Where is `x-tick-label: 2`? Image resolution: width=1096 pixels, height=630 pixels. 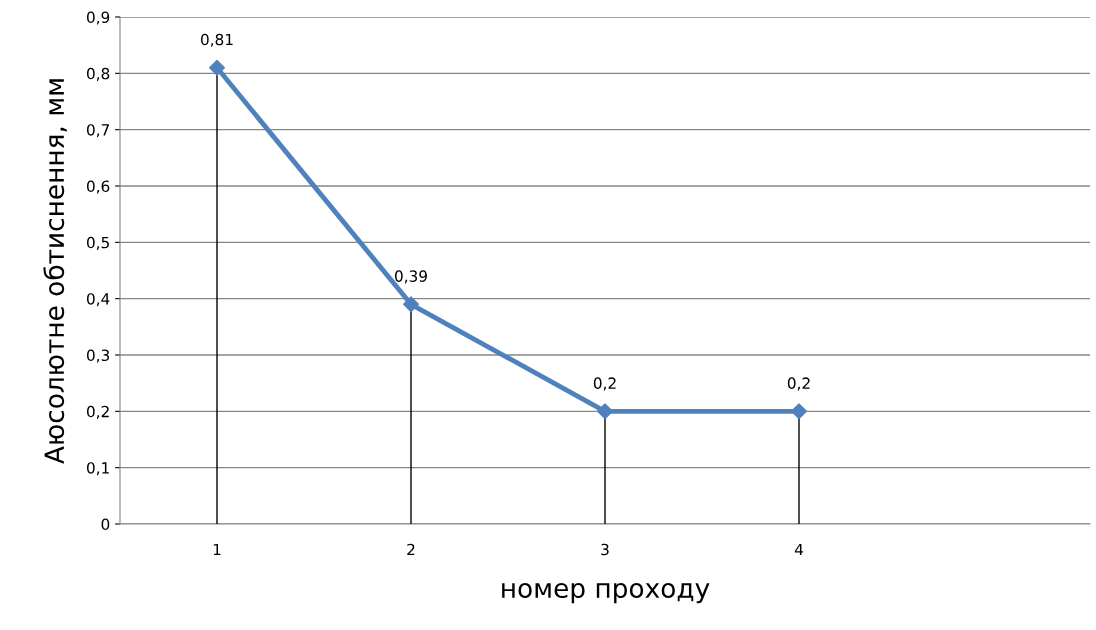
x-tick-label: 2 is located at coordinates (411, 549).